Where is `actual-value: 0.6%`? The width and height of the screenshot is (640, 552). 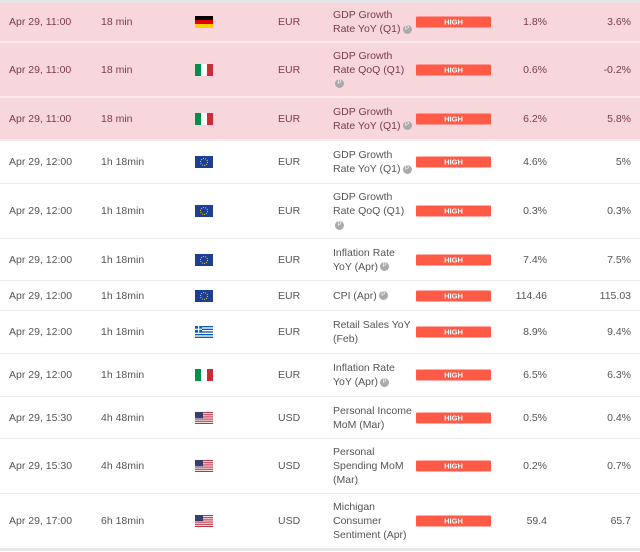 actual-value: 0.6% is located at coordinates (535, 69).